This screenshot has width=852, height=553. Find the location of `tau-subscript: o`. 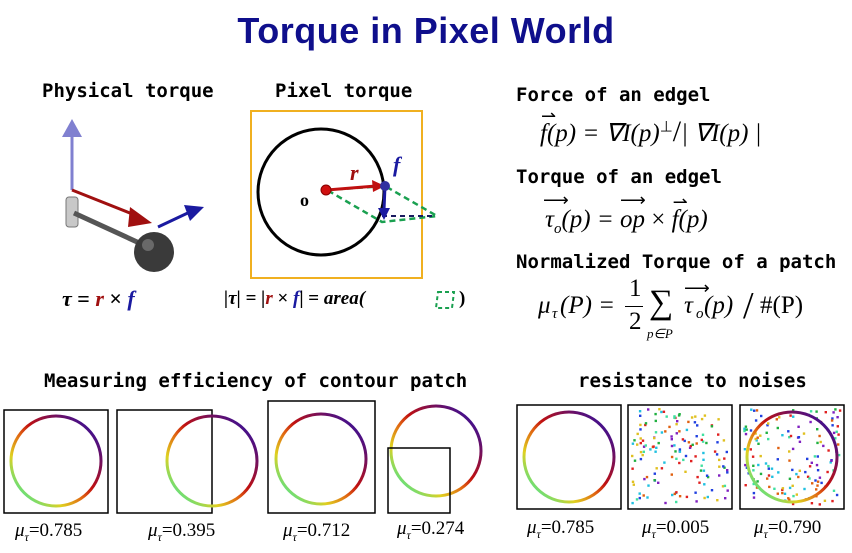

tau-subscript: o is located at coordinates (700, 314).